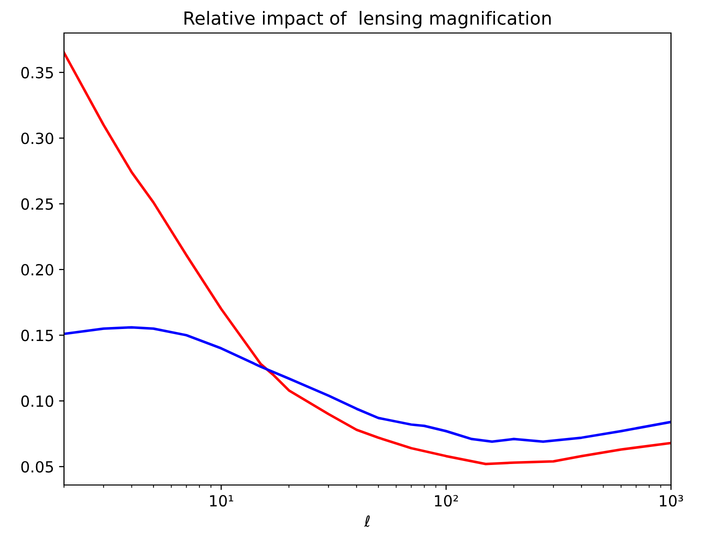 The image size is (713, 537). Describe the element at coordinates (37, 204) in the screenshot. I see `y-tick-label: 0.25` at that location.